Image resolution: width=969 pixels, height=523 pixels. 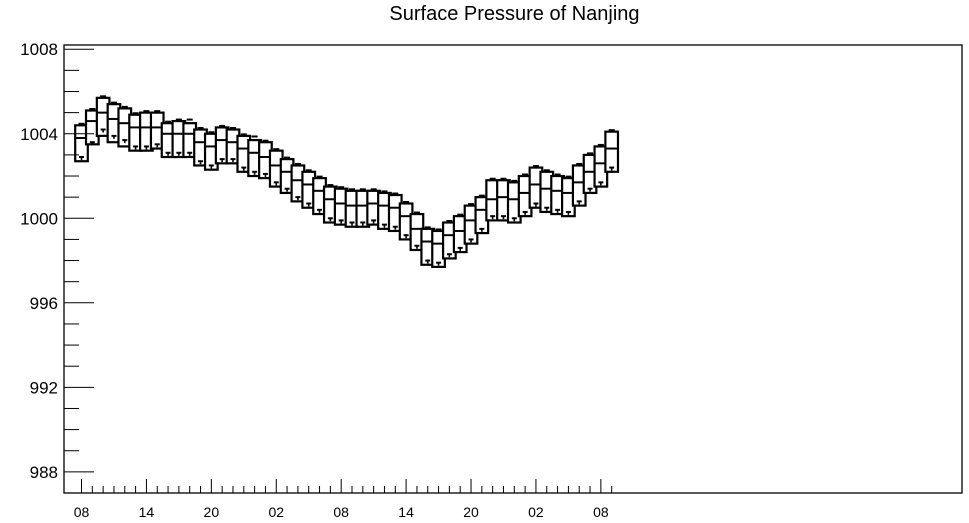 What do you see at coordinates (44, 303) in the screenshot?
I see `y-tick-label: 996` at bounding box center [44, 303].